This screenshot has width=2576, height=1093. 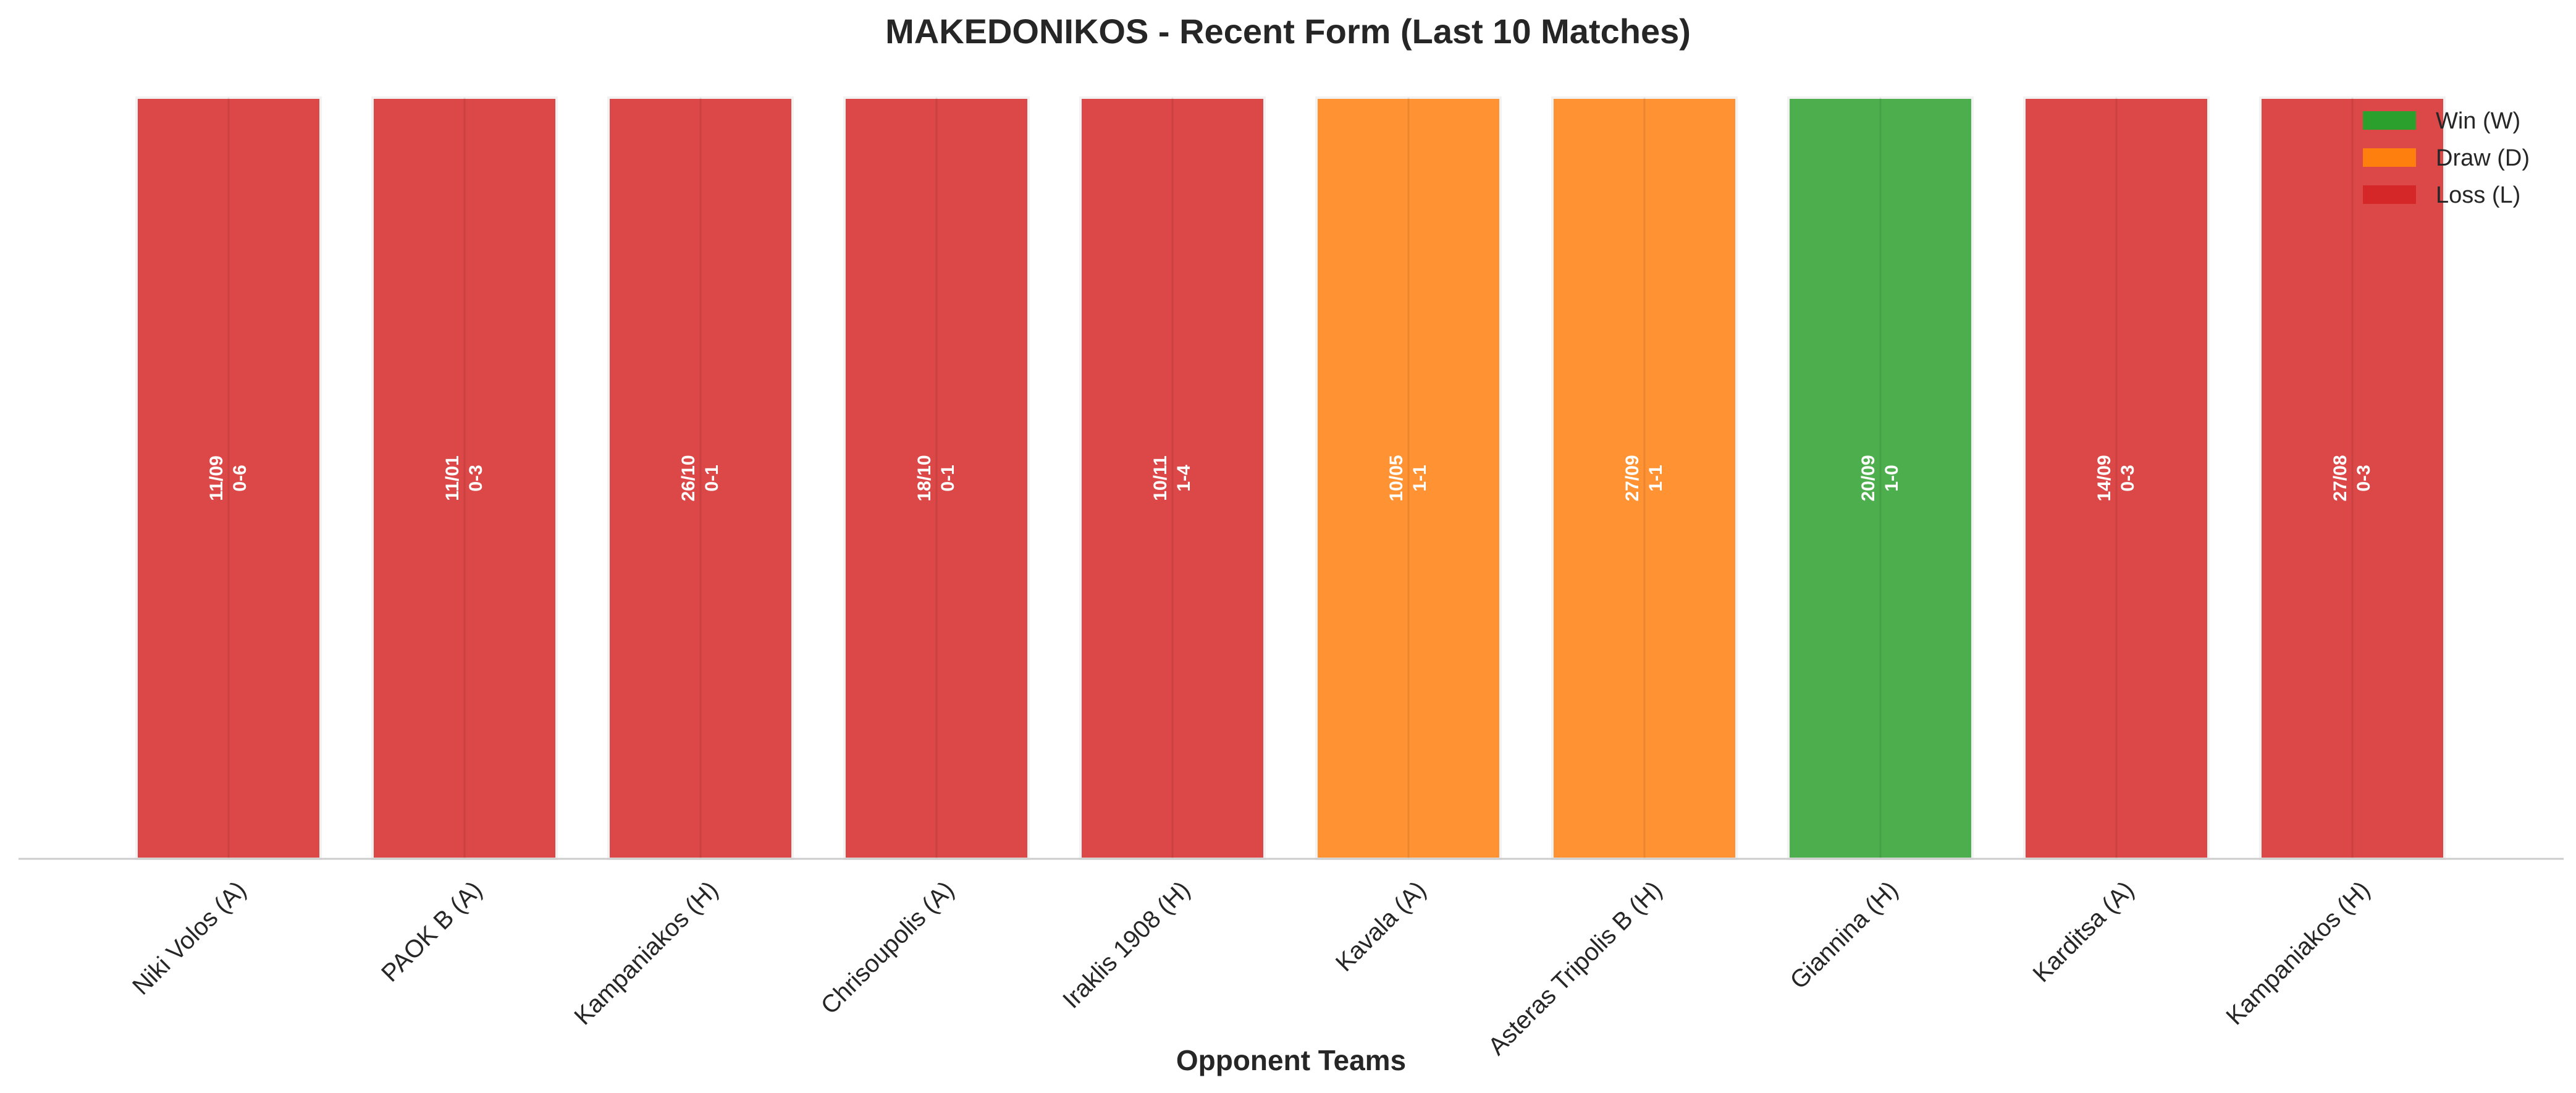 What do you see at coordinates (1160, 478) in the screenshot?
I see `bar-date-label: 10/11` at bounding box center [1160, 478].